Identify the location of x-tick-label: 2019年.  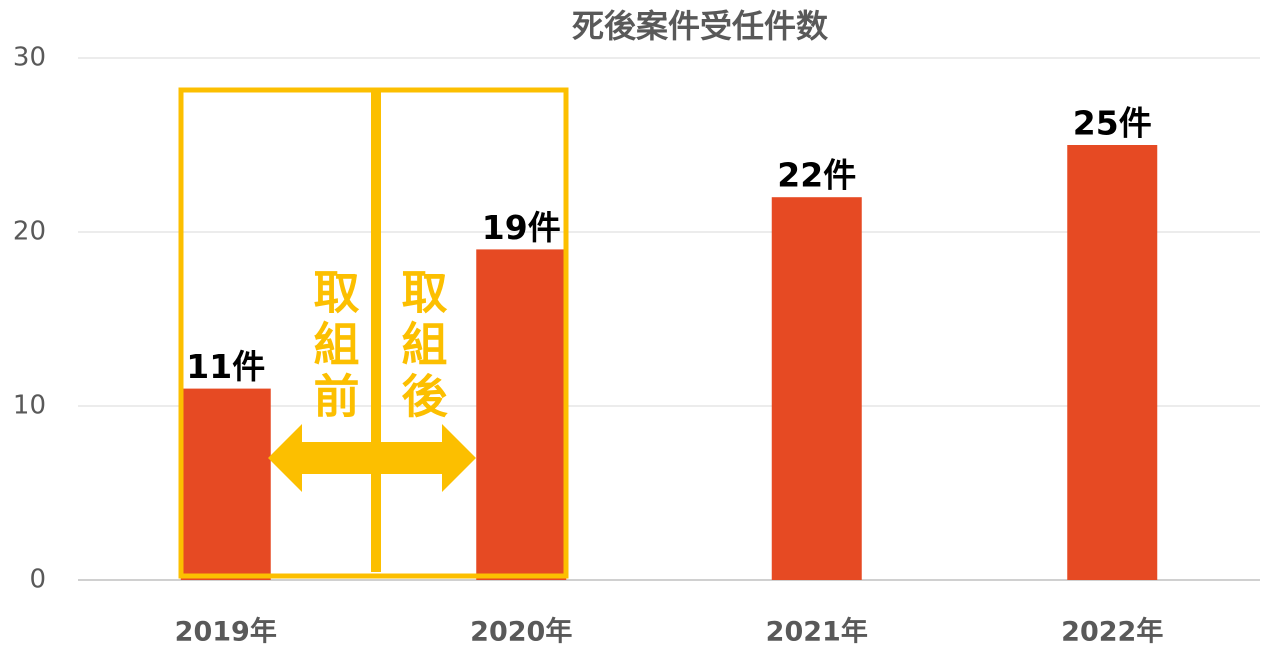
(226, 632).